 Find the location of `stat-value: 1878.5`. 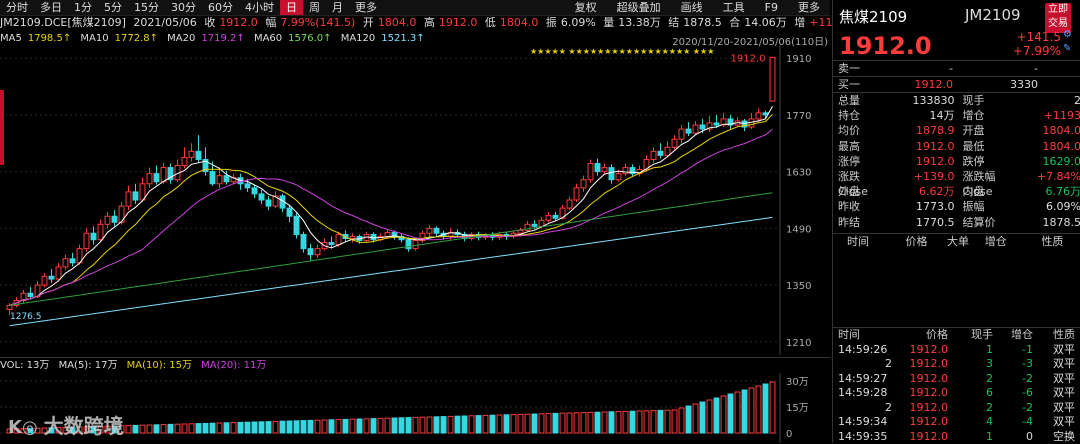

stat-value: 1878.5 is located at coordinates (1045, 222).